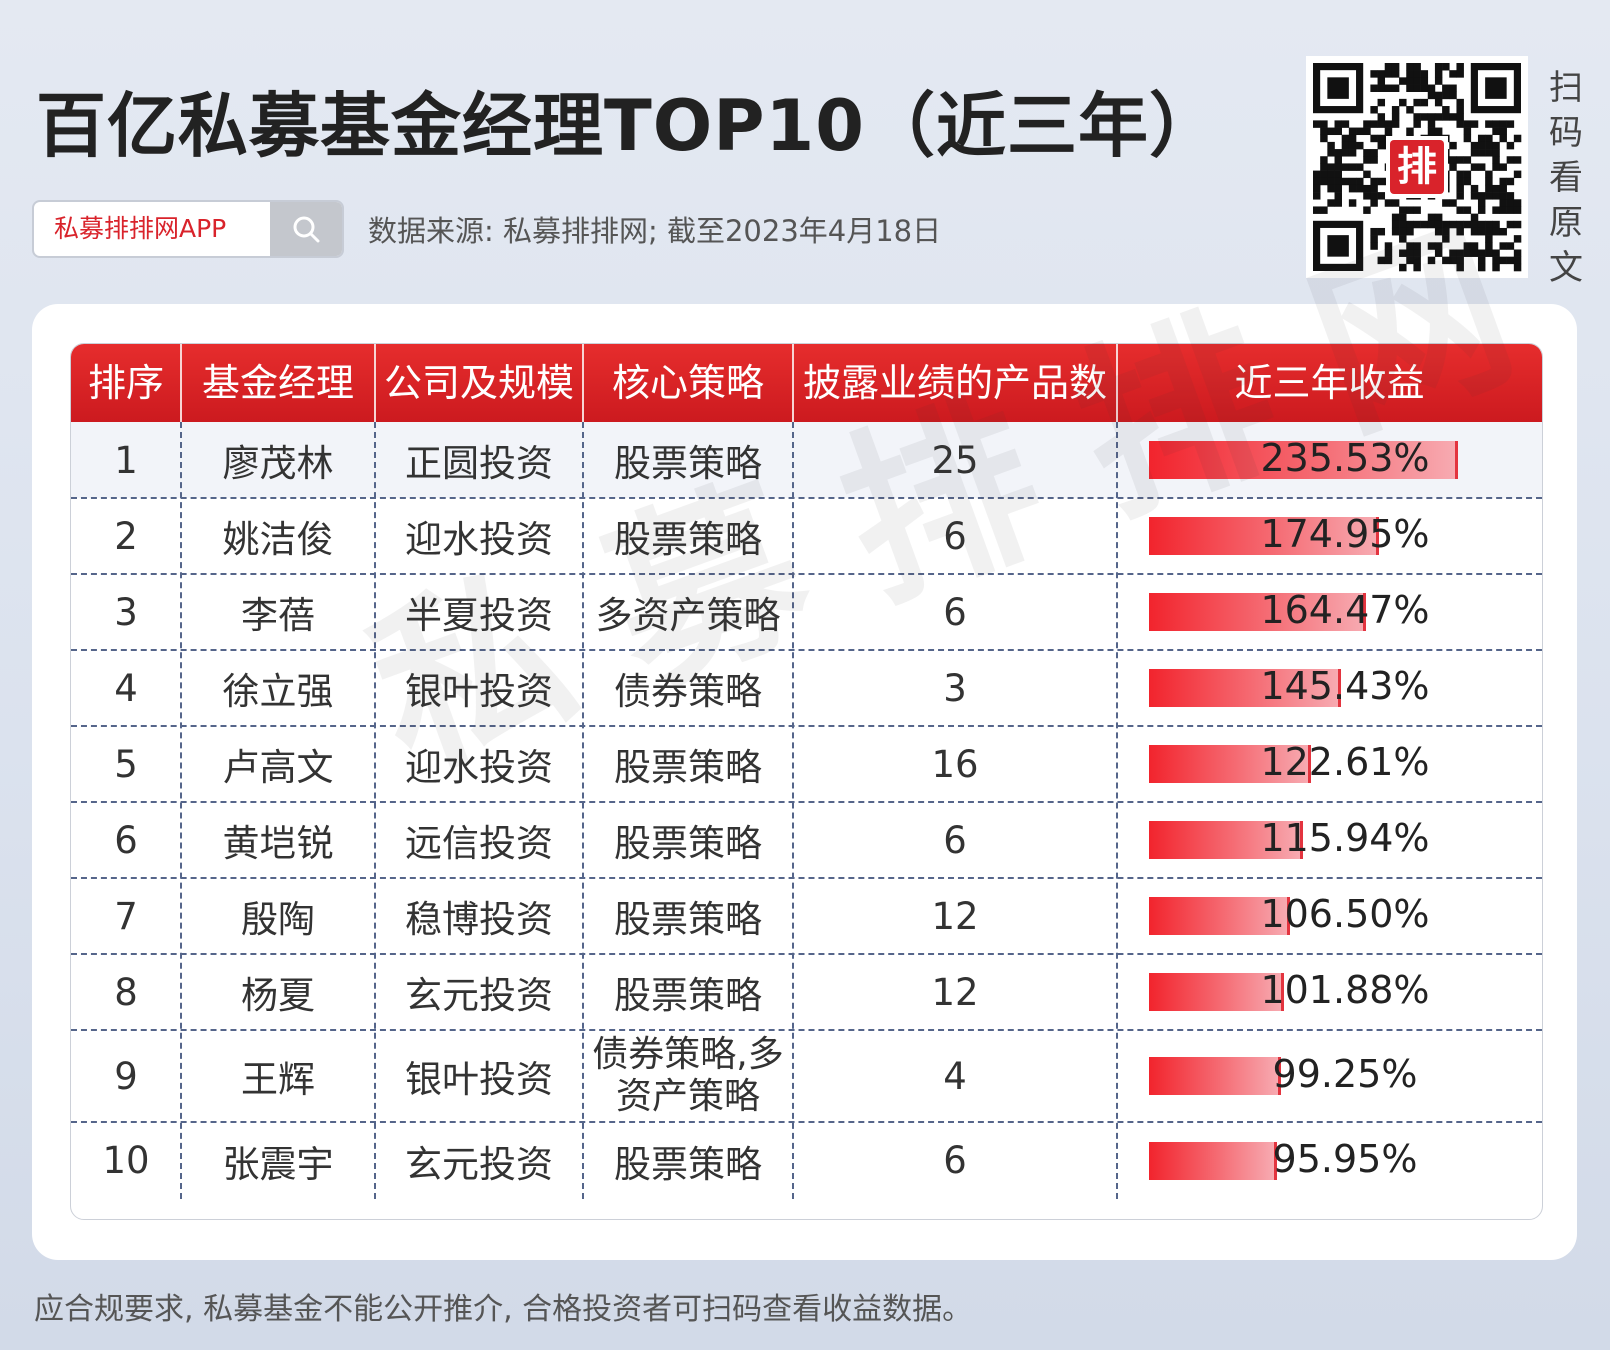 Image resolution: width=1610 pixels, height=1350 pixels. Describe the element at coordinates (503, 1309) in the screenshot. I see `footer-note: 应合规要求, 私募基金不能公开推介, 合格投资者可扫码查看收益数据。` at that location.